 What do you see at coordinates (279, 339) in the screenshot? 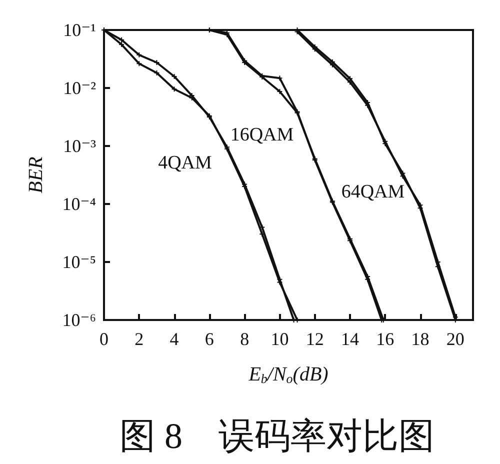
I see `x-tick-label: 10` at bounding box center [279, 339].